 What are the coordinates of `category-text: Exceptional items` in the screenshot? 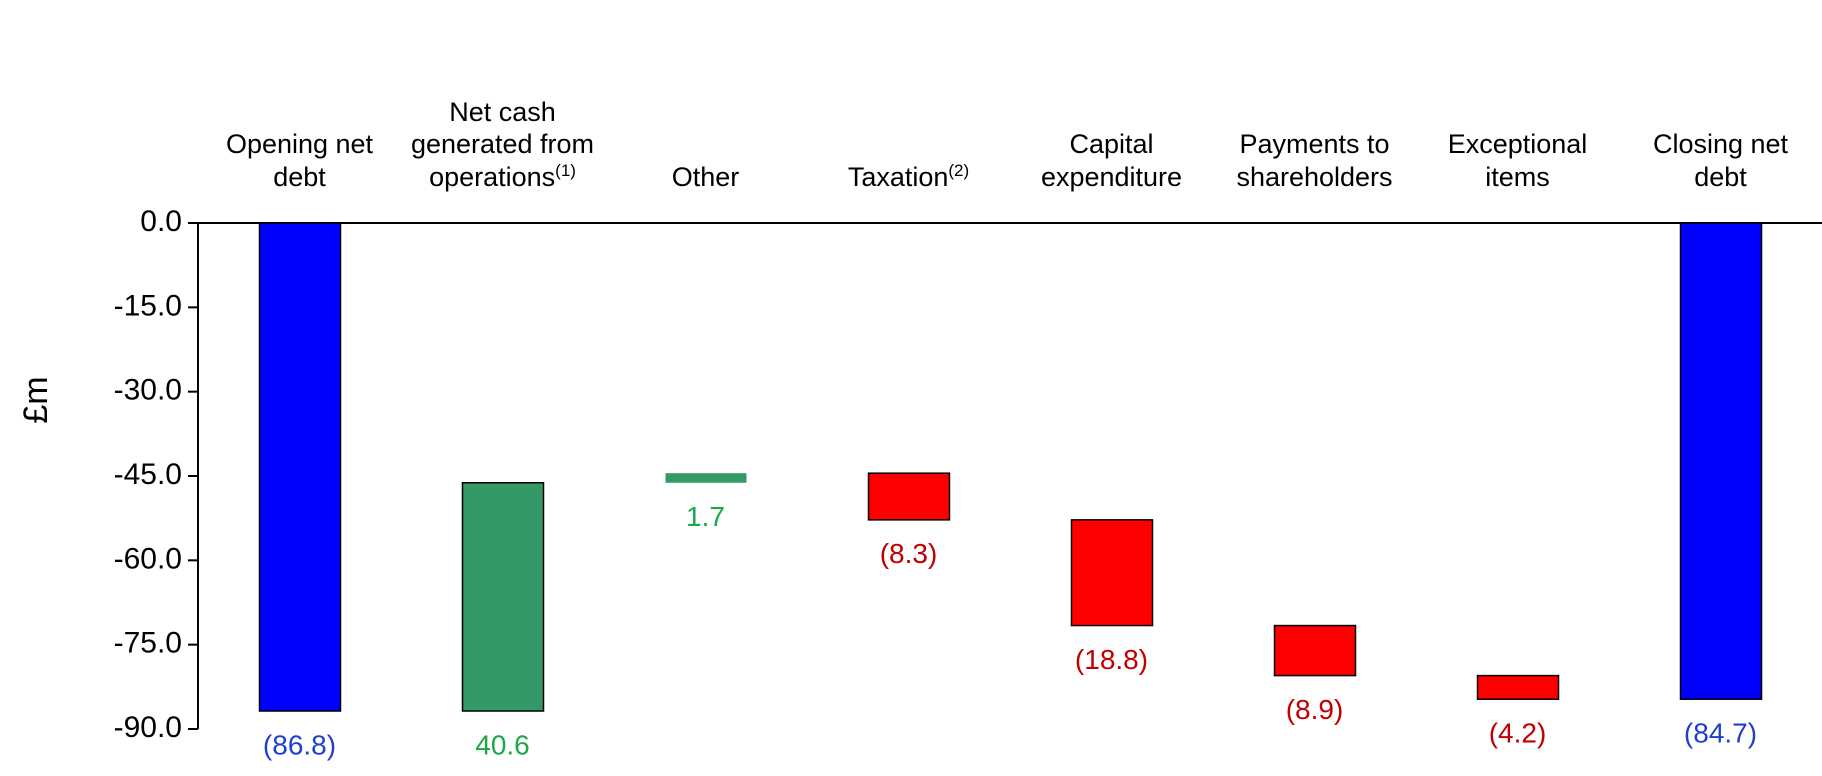 It's located at (1517, 160).